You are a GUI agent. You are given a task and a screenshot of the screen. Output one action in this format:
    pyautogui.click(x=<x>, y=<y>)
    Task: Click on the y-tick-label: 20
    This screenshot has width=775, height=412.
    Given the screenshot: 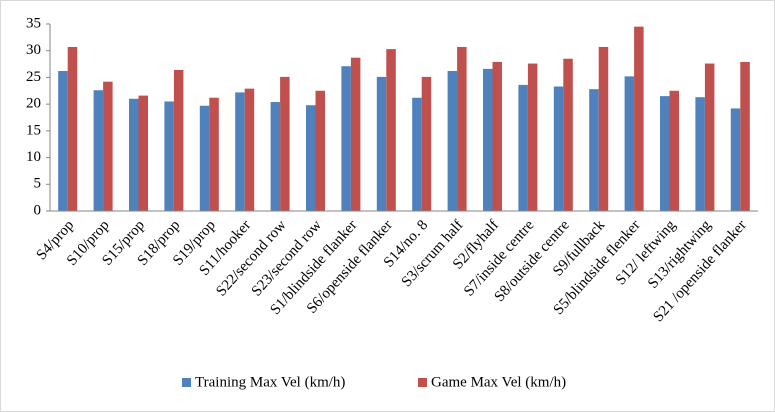 What is the action you would take?
    pyautogui.click(x=33, y=104)
    